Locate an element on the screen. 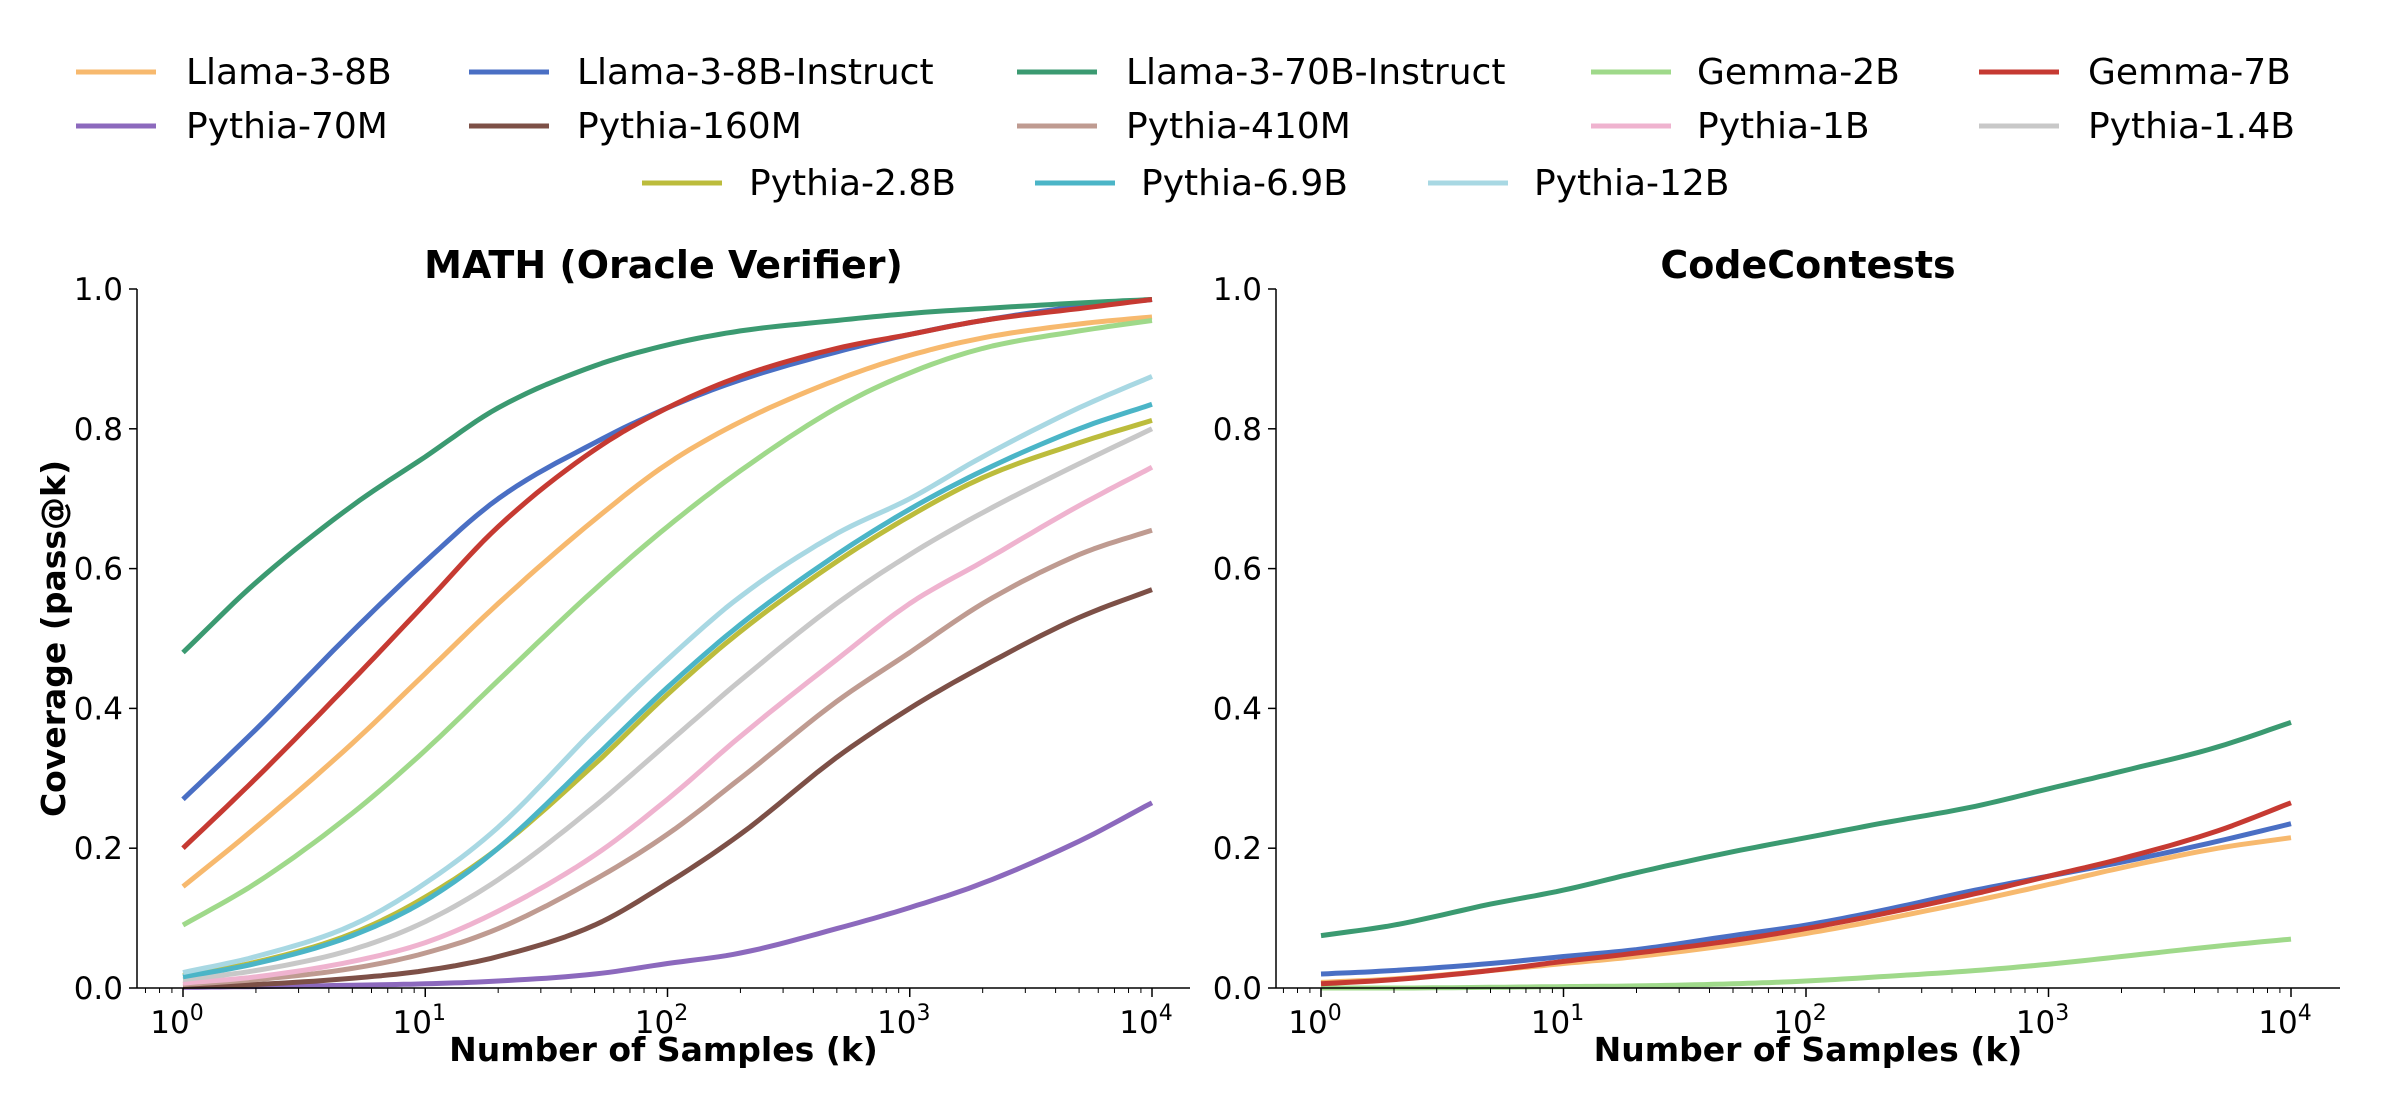 This screenshot has width=2386, height=1110. chart-title: CodeContests is located at coordinates (1807, 265).